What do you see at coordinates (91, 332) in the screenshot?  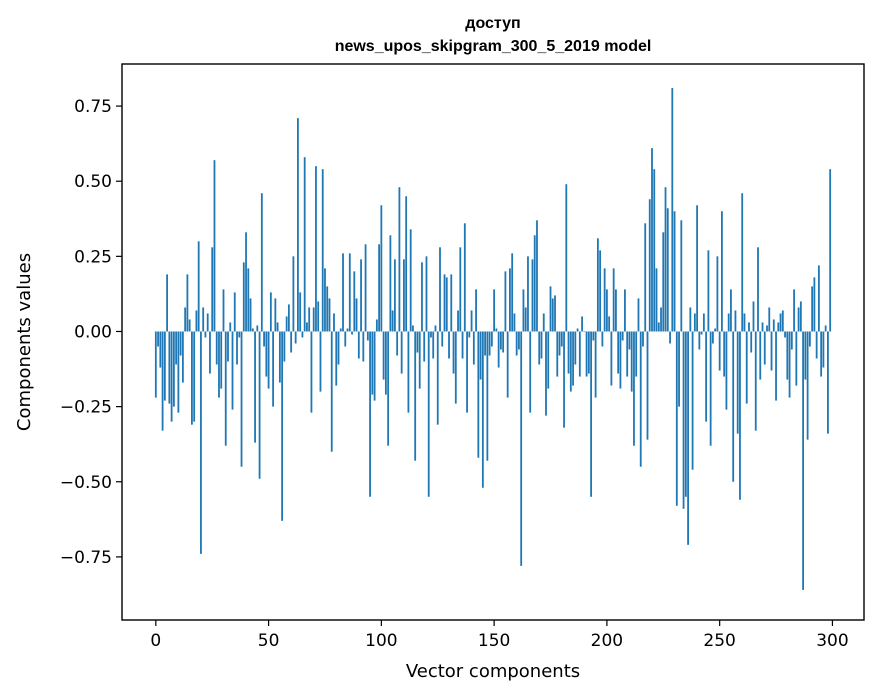 I see `y-axis: −0.75 −0.50 −0.25 0.00 0.25 0.50 0.75` at bounding box center [91, 332].